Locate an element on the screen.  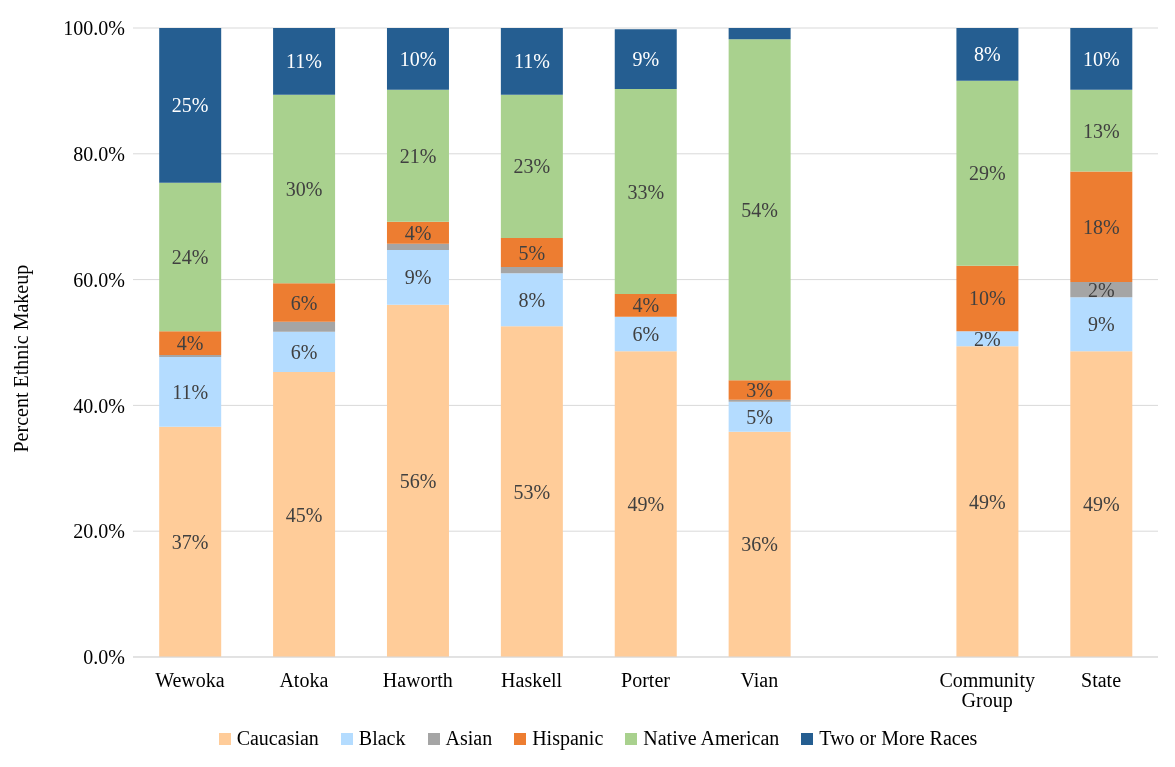
data-label: 36% is located at coordinates (759, 544).